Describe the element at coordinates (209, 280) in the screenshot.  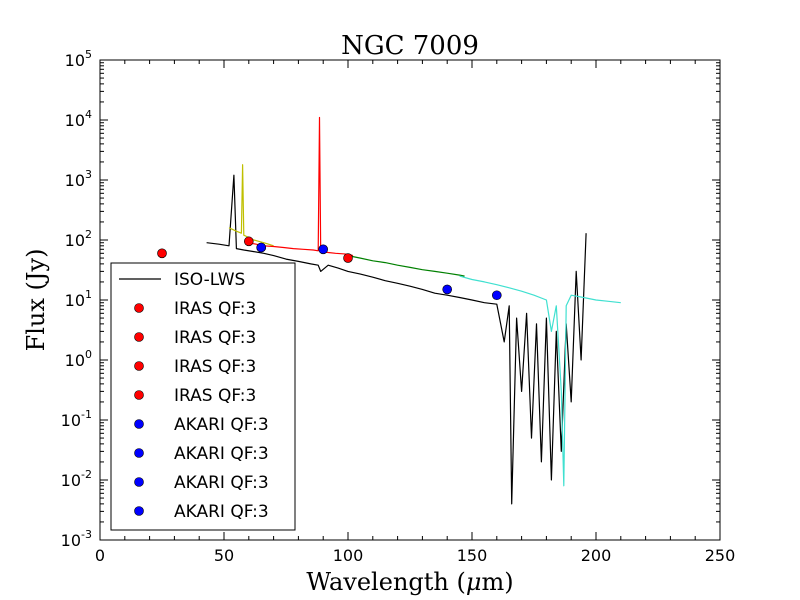
I see `legend-label: ISO-LWS` at that location.